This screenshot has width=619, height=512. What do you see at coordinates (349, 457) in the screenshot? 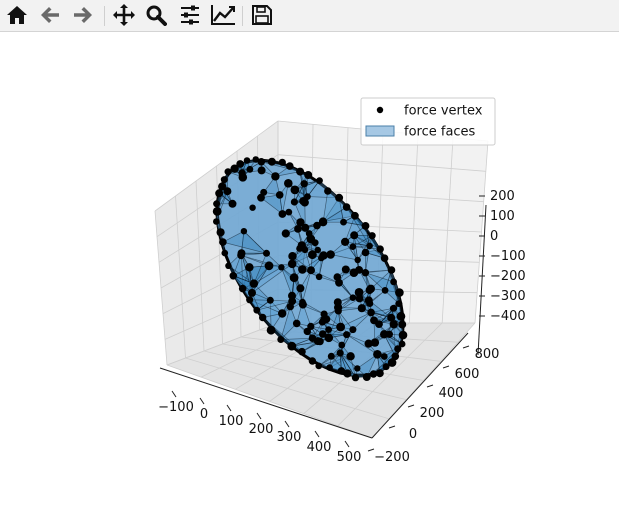
I see `x-tick-label: 500` at bounding box center [349, 457].